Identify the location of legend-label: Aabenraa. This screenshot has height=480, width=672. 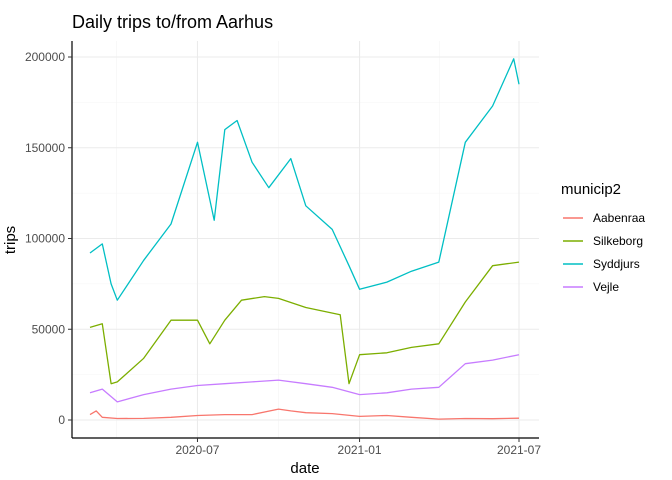
(619, 218).